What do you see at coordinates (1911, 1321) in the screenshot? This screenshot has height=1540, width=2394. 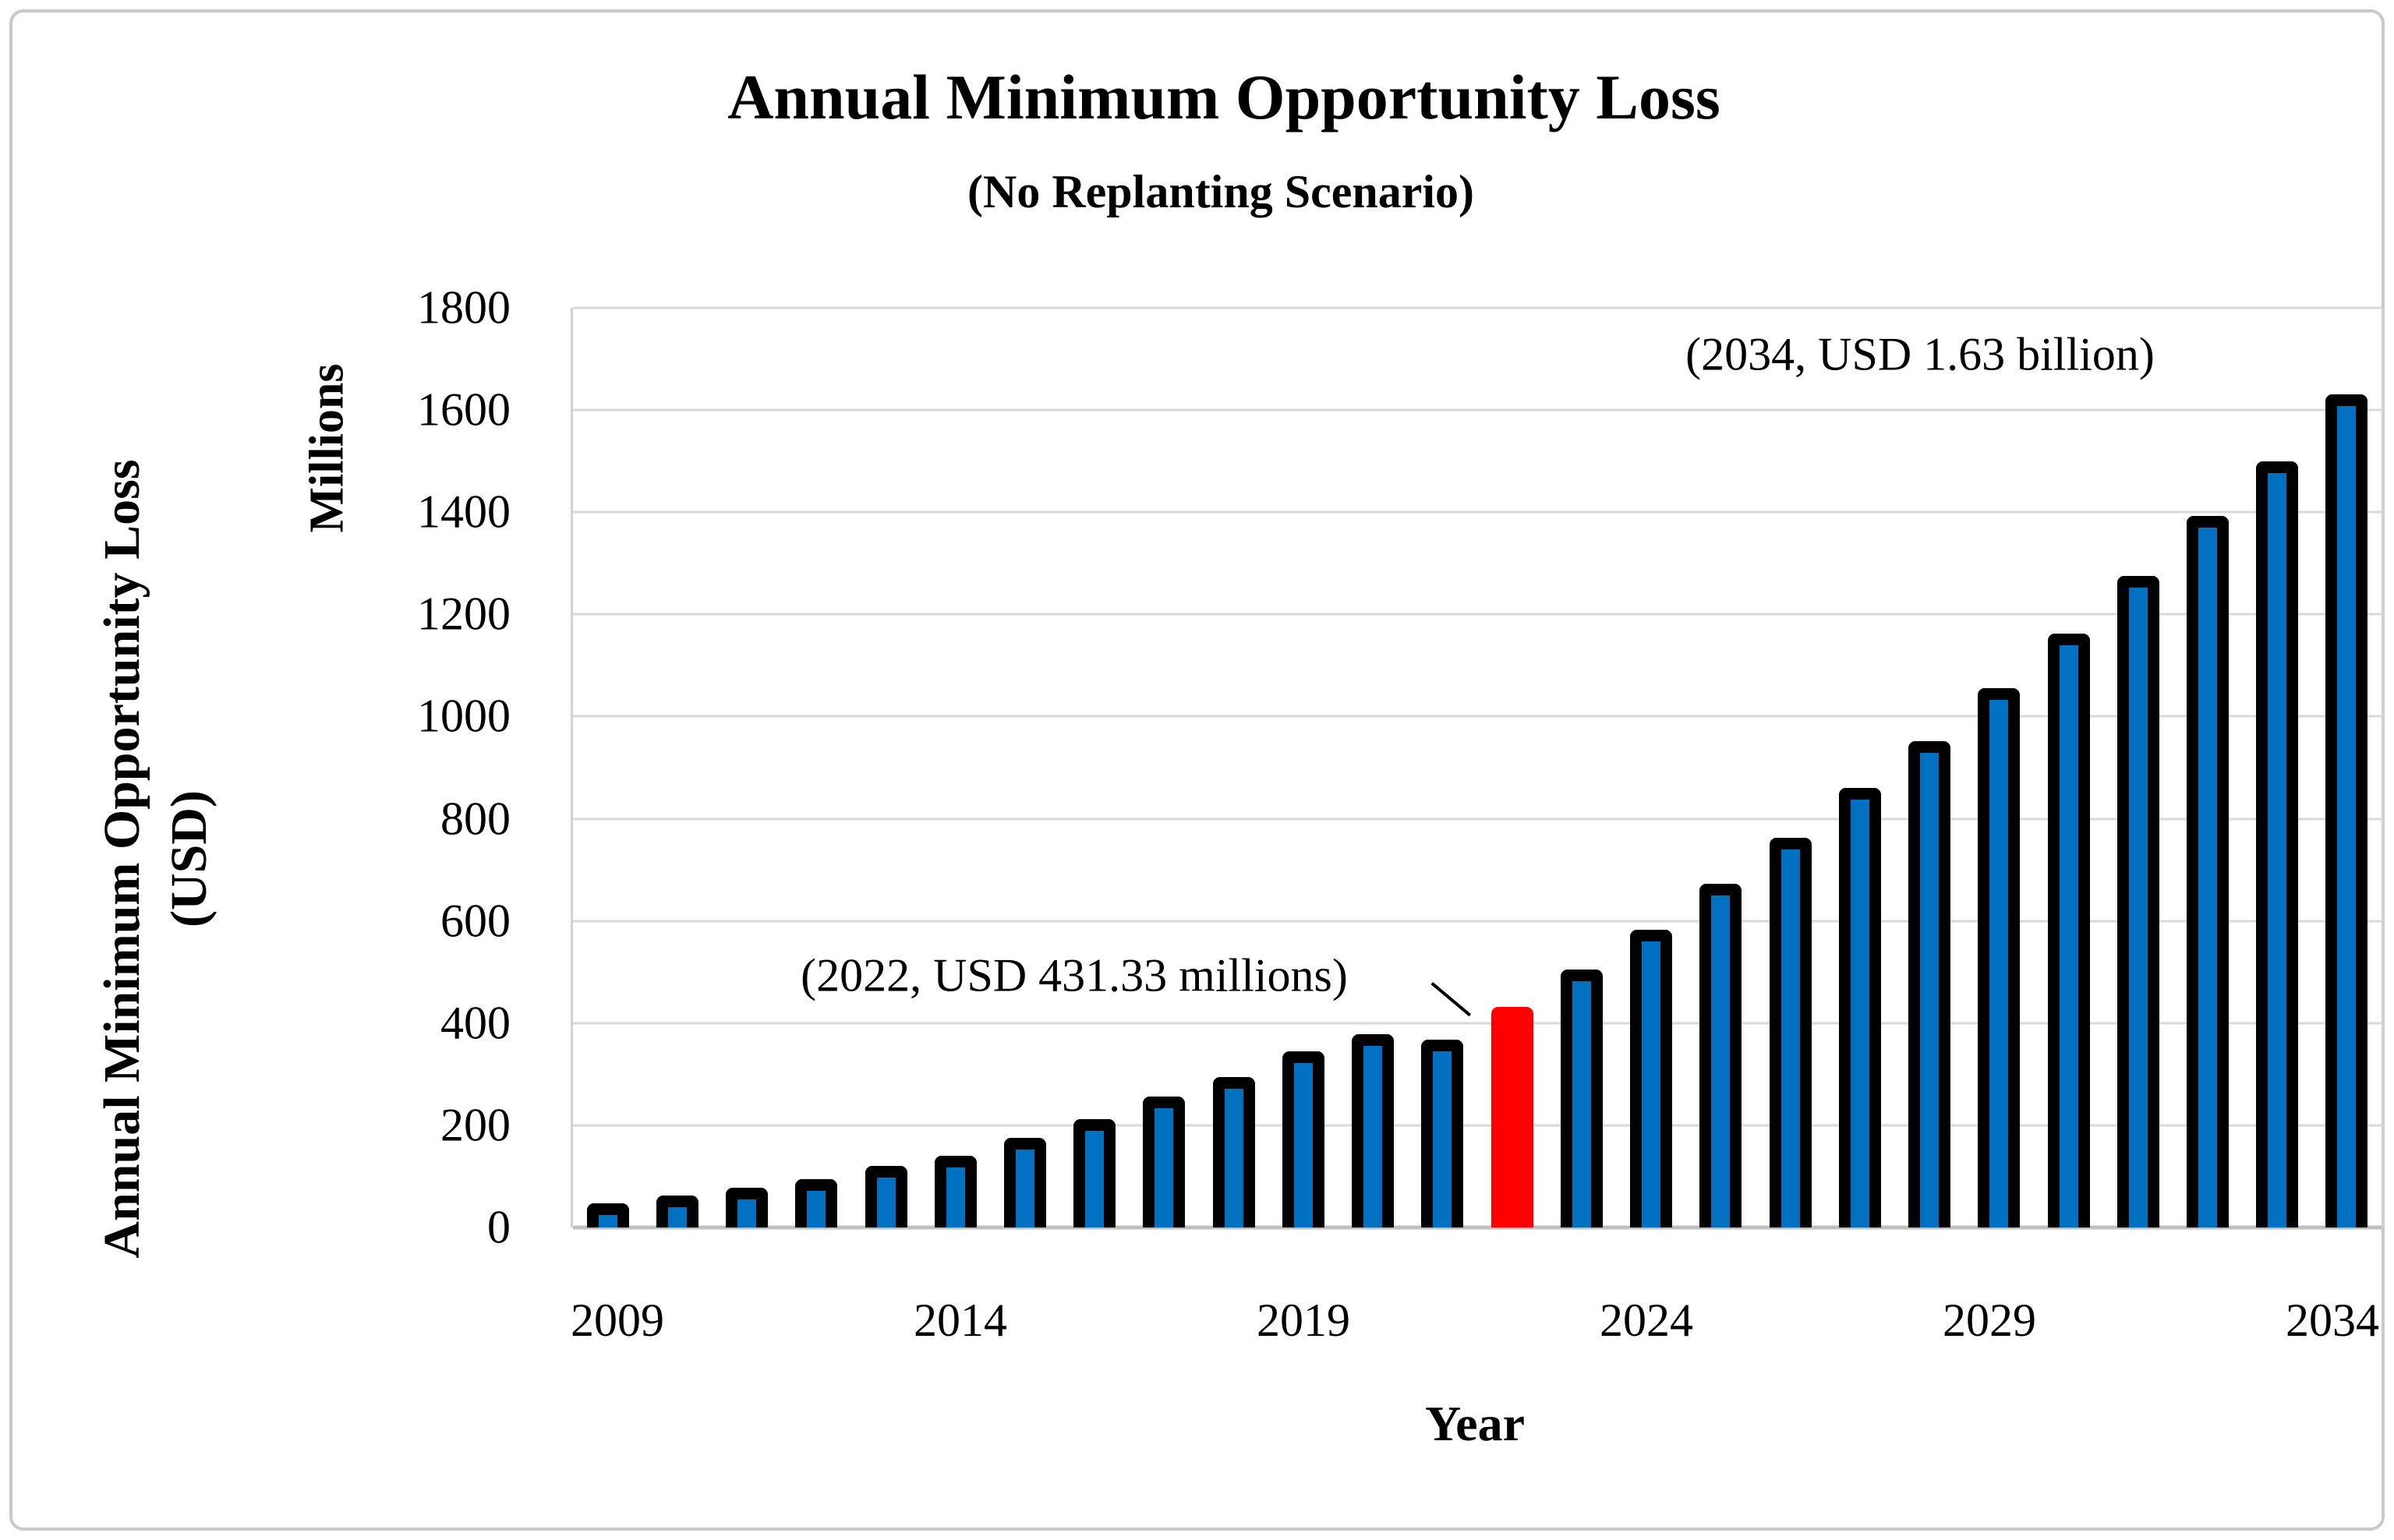 I see `x-tick-label-2028` at bounding box center [1911, 1321].